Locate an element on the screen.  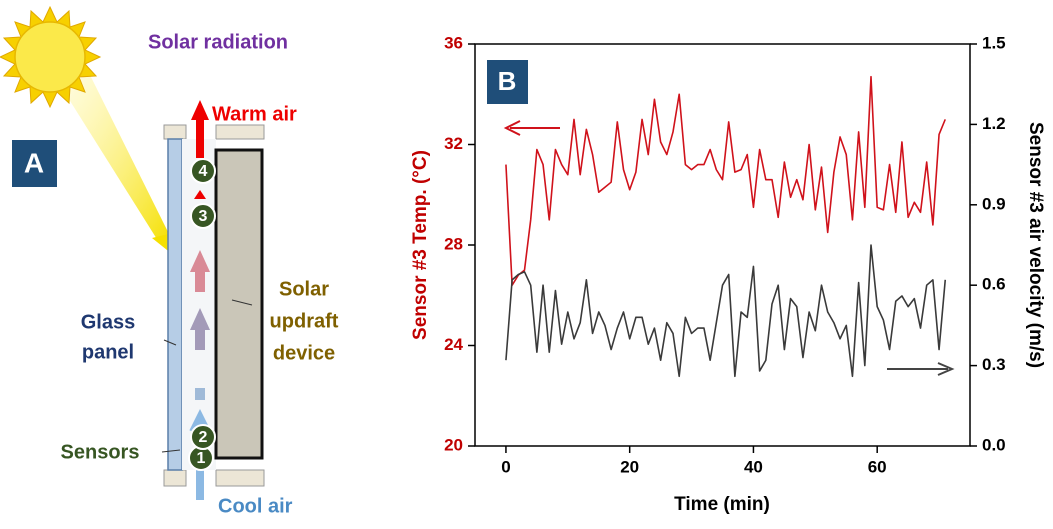
device-label: Solar is located at coordinates (304, 289).